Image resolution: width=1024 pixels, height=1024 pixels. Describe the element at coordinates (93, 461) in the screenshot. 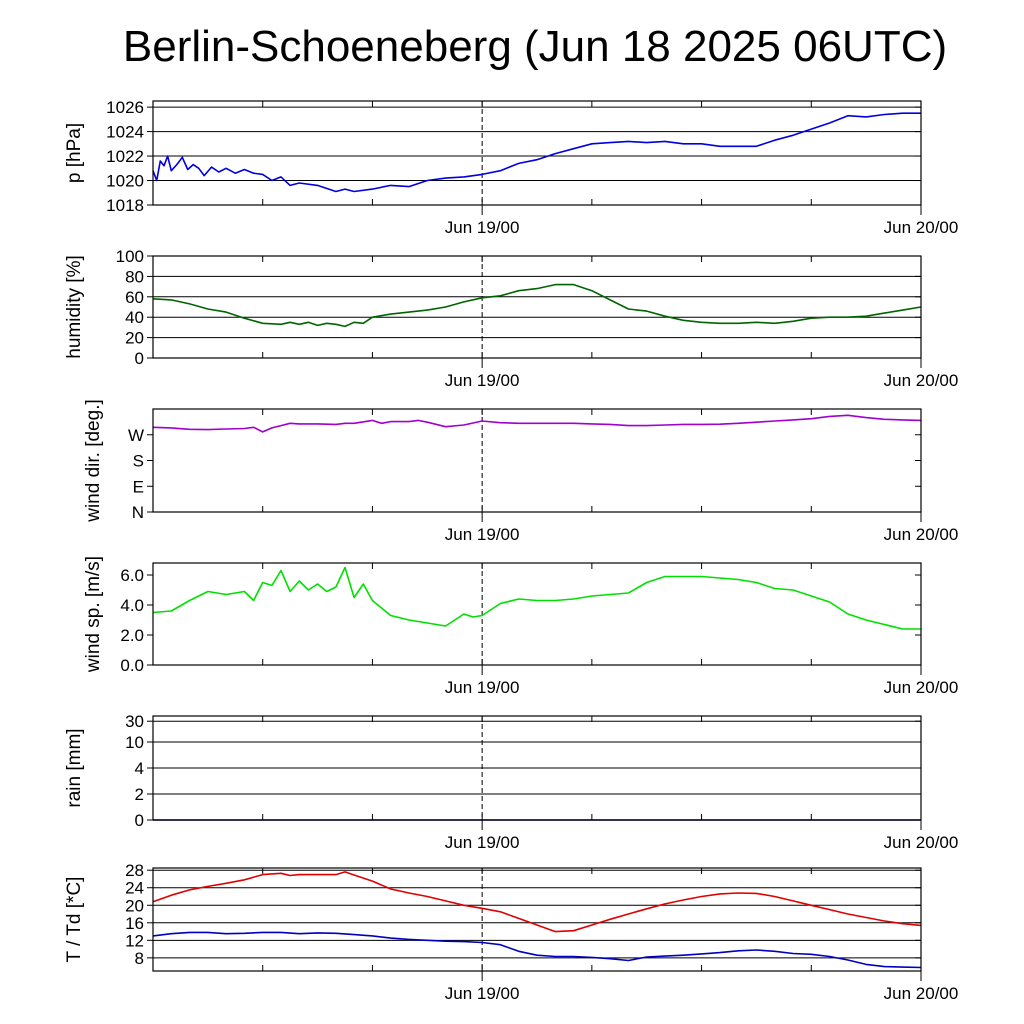

I see `y-axis-label: wind dir. [deg.]` at that location.